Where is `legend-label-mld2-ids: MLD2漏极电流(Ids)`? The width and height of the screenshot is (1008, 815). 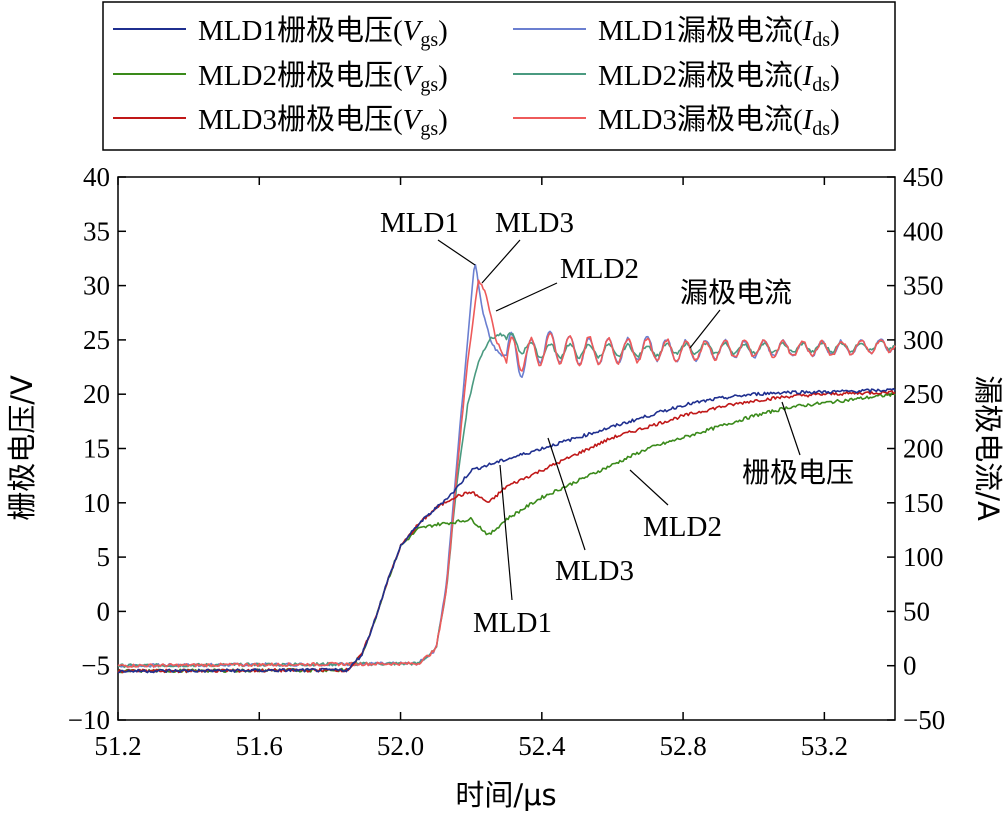 legend-label-mld2-ids: MLD2漏极电流(Ids) is located at coordinates (719, 77).